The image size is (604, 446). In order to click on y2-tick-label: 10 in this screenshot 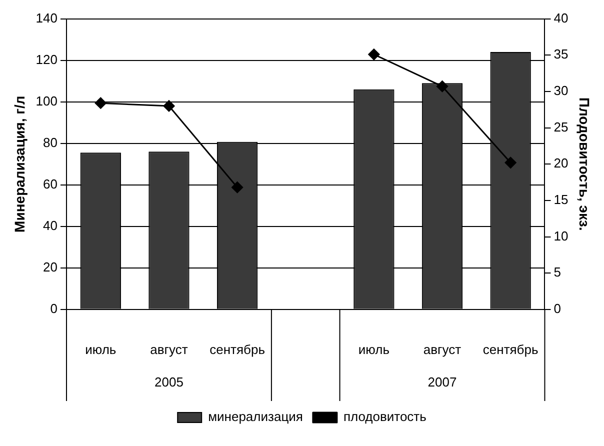, I will do `click(561, 236)`.